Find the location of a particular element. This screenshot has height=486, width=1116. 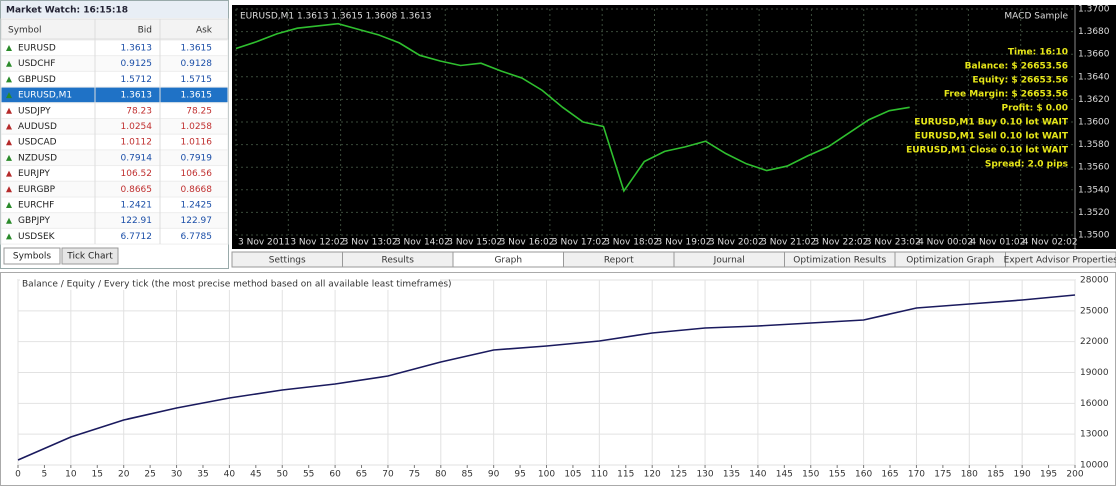

balance-tick-label: 16000 is located at coordinates (1094, 404).